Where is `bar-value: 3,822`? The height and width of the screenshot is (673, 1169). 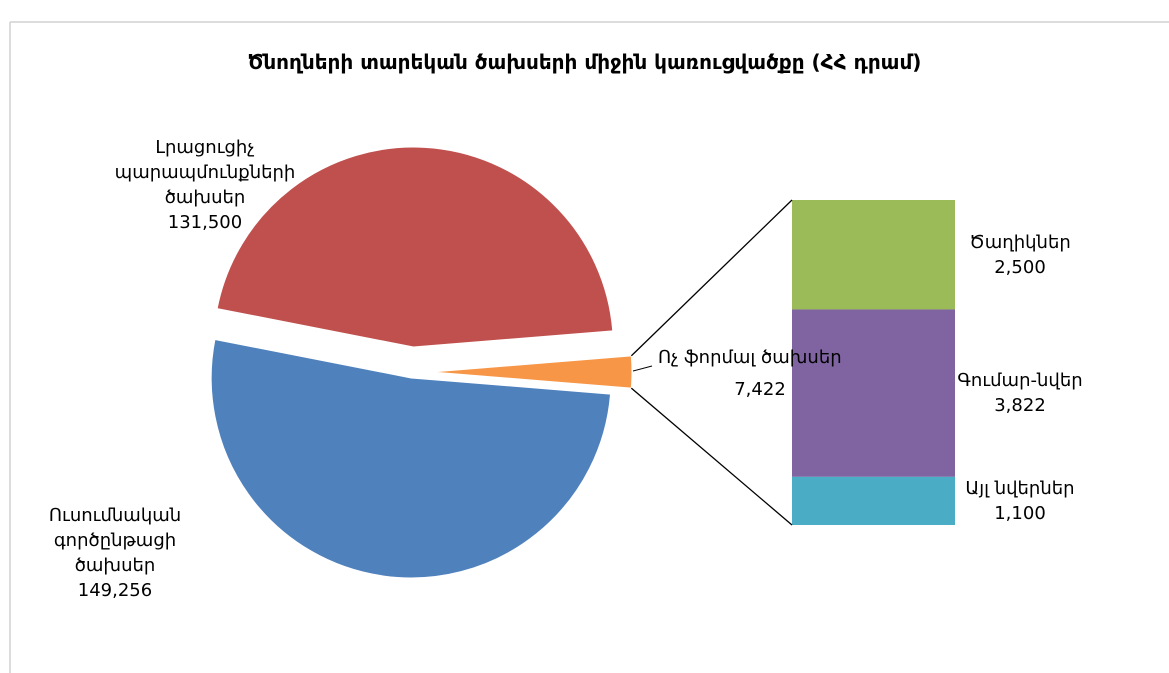 bar-value: 3,822 is located at coordinates (1020, 406).